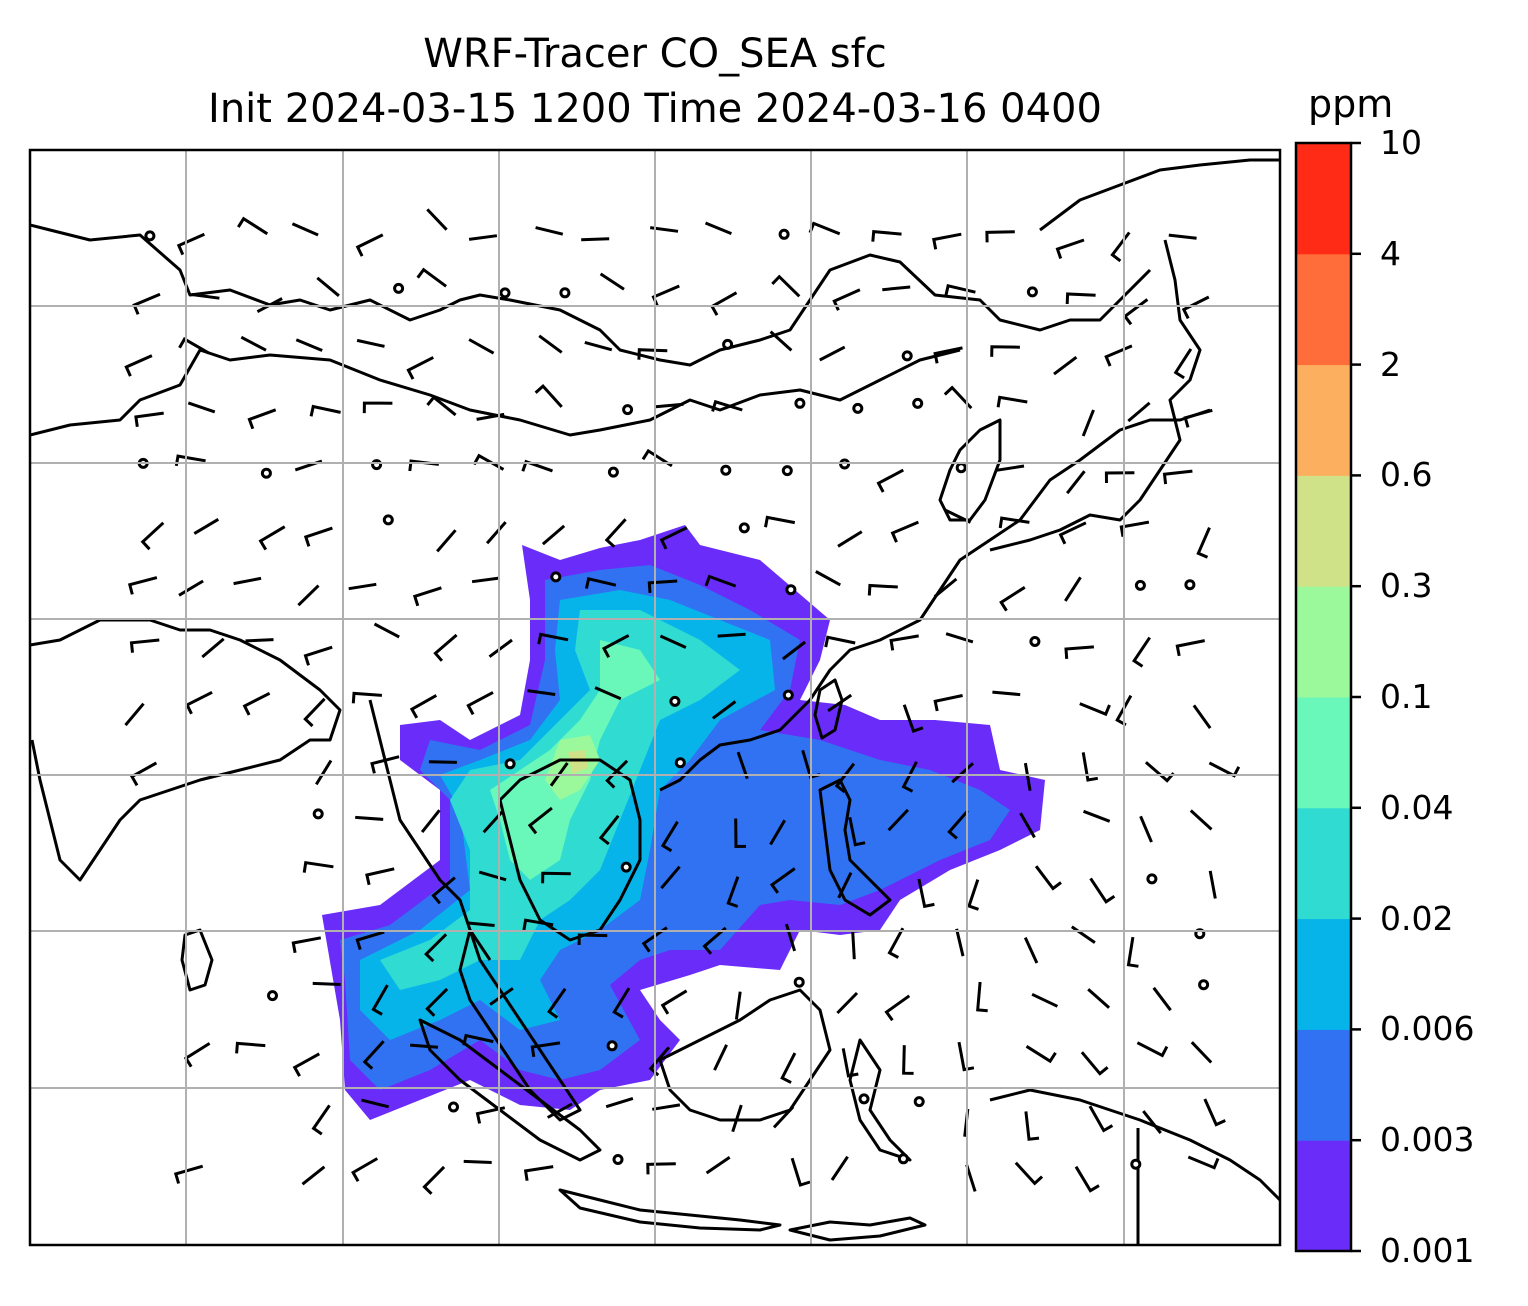 This screenshot has height=1306, width=1528. Describe the element at coordinates (591, 295) in the screenshot. I see `coastline-north-border` at that location.